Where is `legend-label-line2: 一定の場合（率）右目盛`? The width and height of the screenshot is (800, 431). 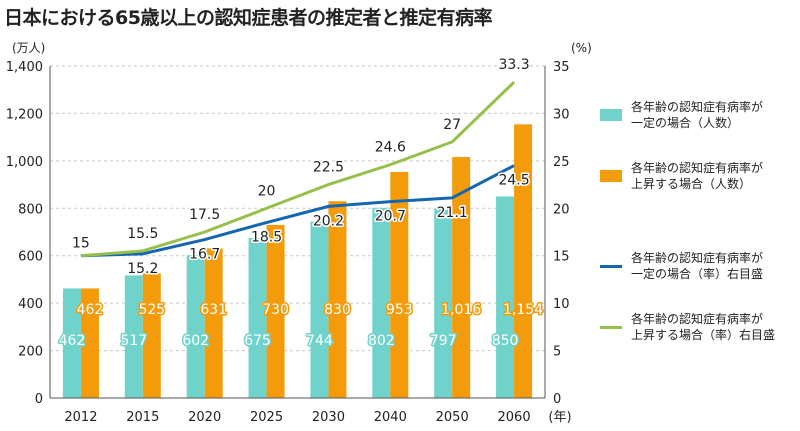
legend-label-line2: 一定の場合（率）右目盛 is located at coordinates (697, 274).